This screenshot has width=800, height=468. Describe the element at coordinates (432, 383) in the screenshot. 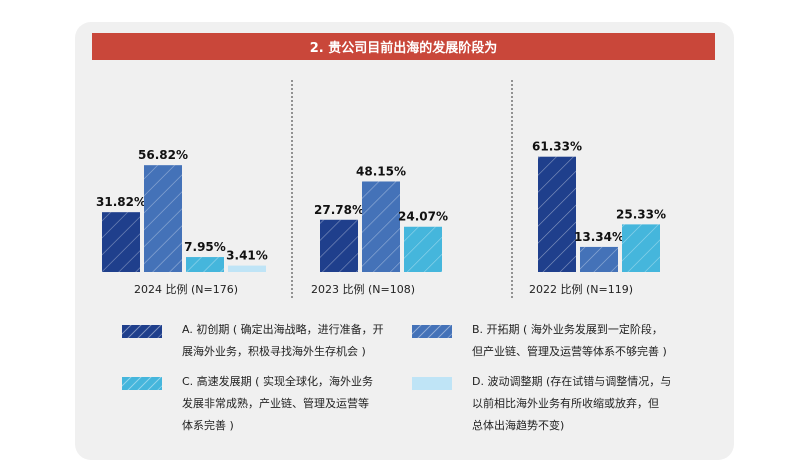

I see `legend-swatch-d` at that location.